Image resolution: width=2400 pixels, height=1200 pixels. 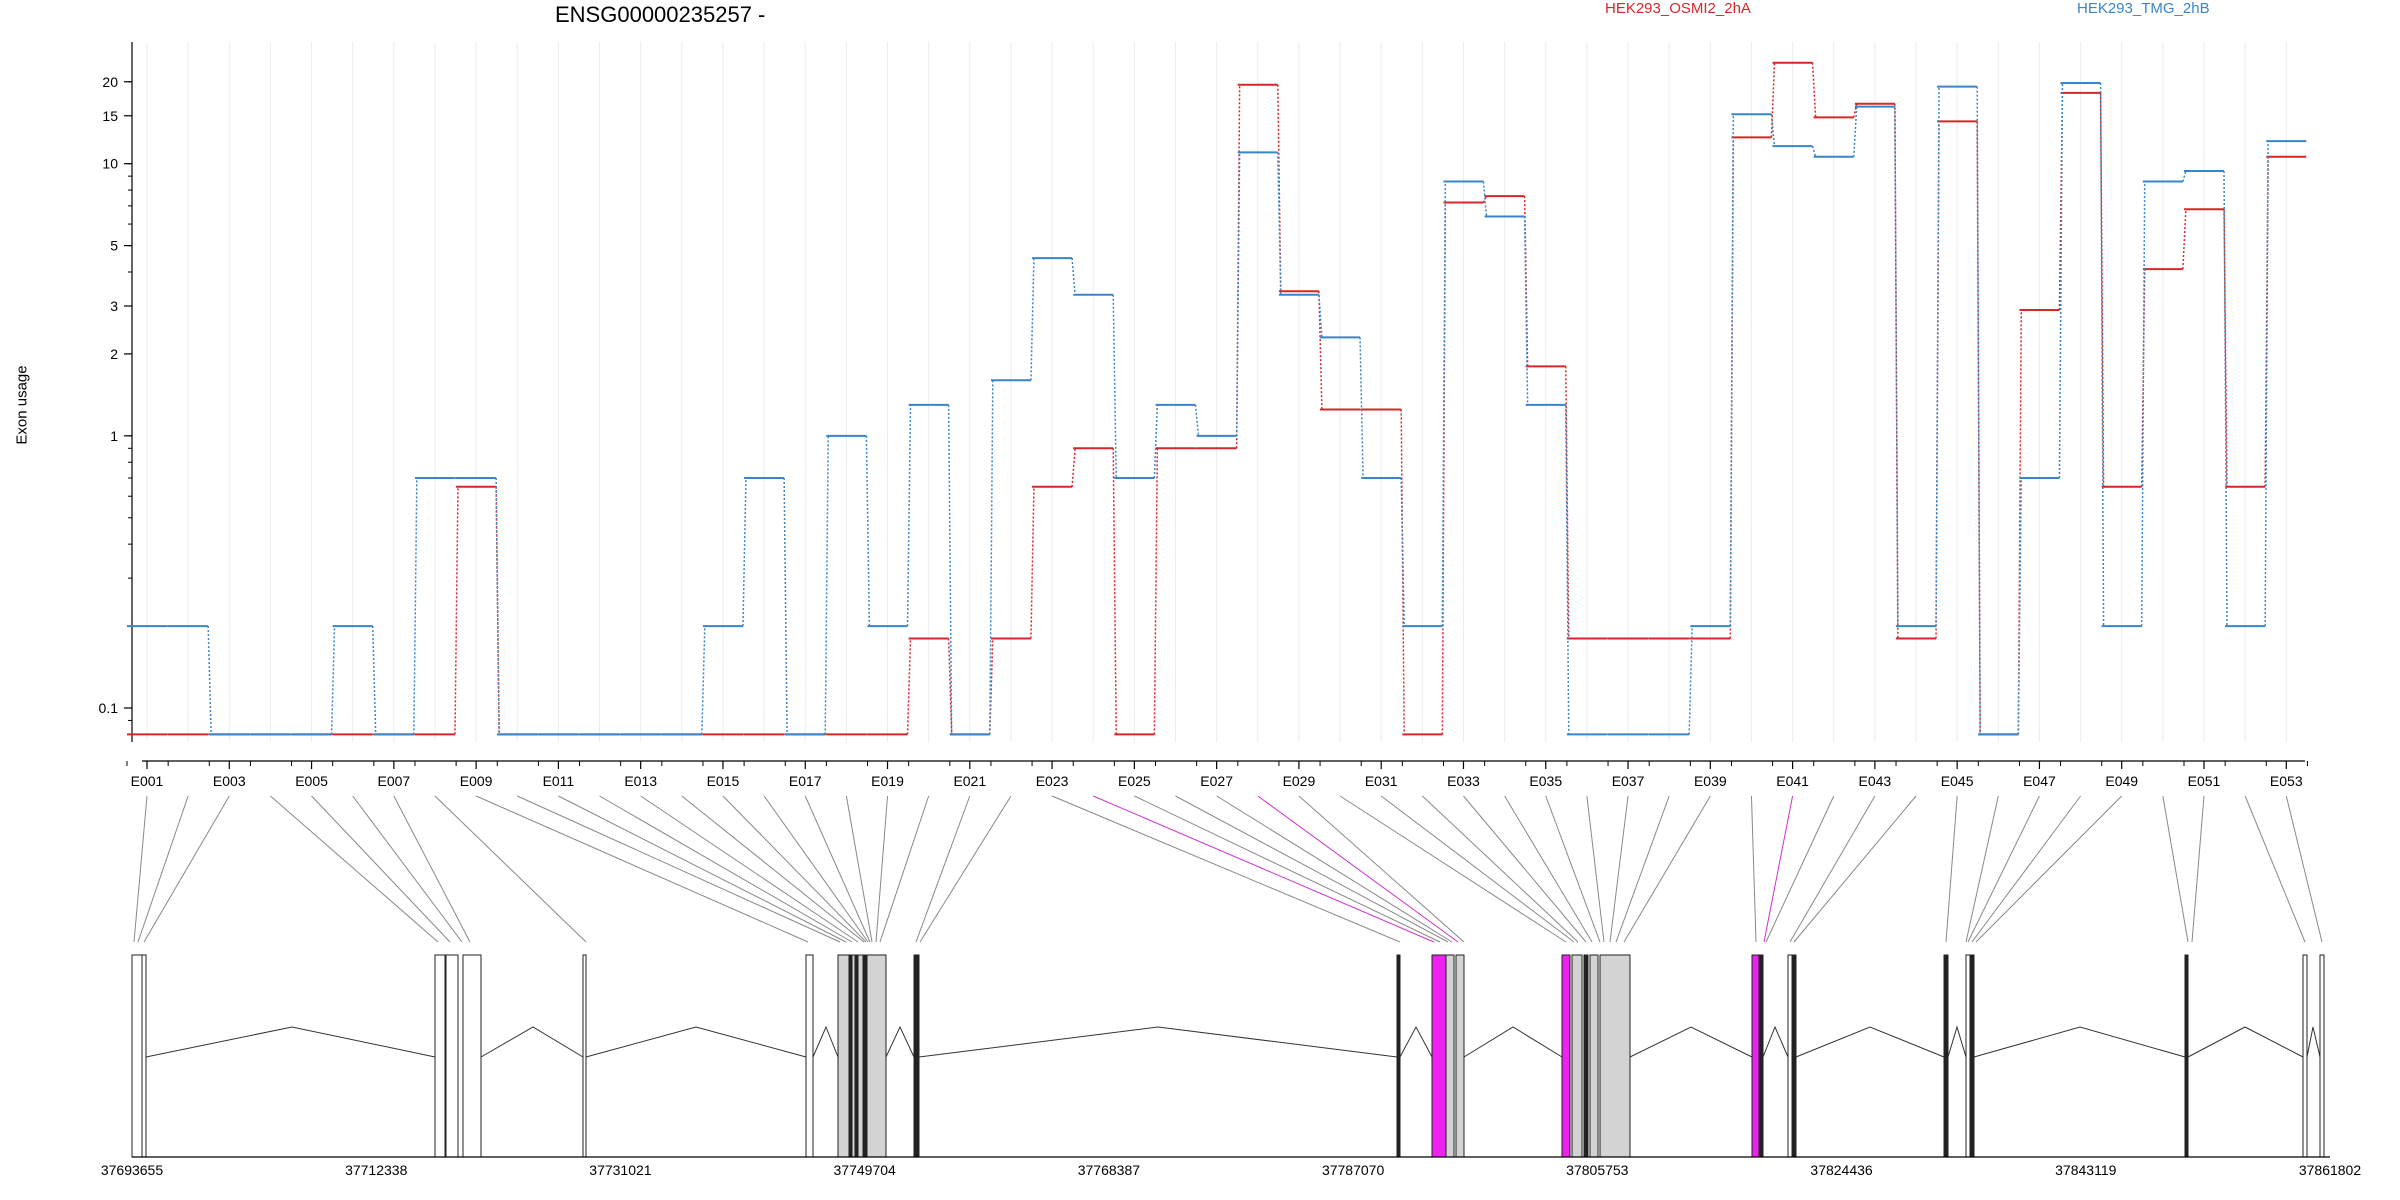 What do you see at coordinates (476, 781) in the screenshot?
I see `x-tick-label: E009` at bounding box center [476, 781].